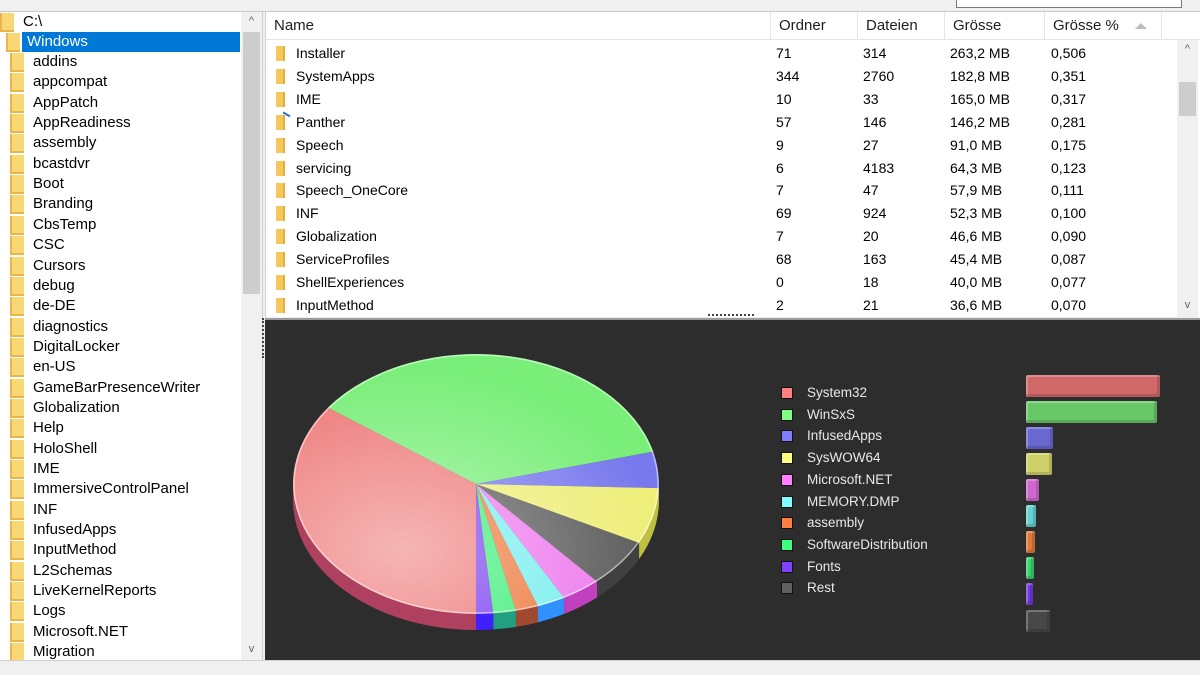 The width and height of the screenshot is (1200, 675). Describe the element at coordinates (120, 550) in the screenshot. I see `tree-item: InputMethod` at that location.